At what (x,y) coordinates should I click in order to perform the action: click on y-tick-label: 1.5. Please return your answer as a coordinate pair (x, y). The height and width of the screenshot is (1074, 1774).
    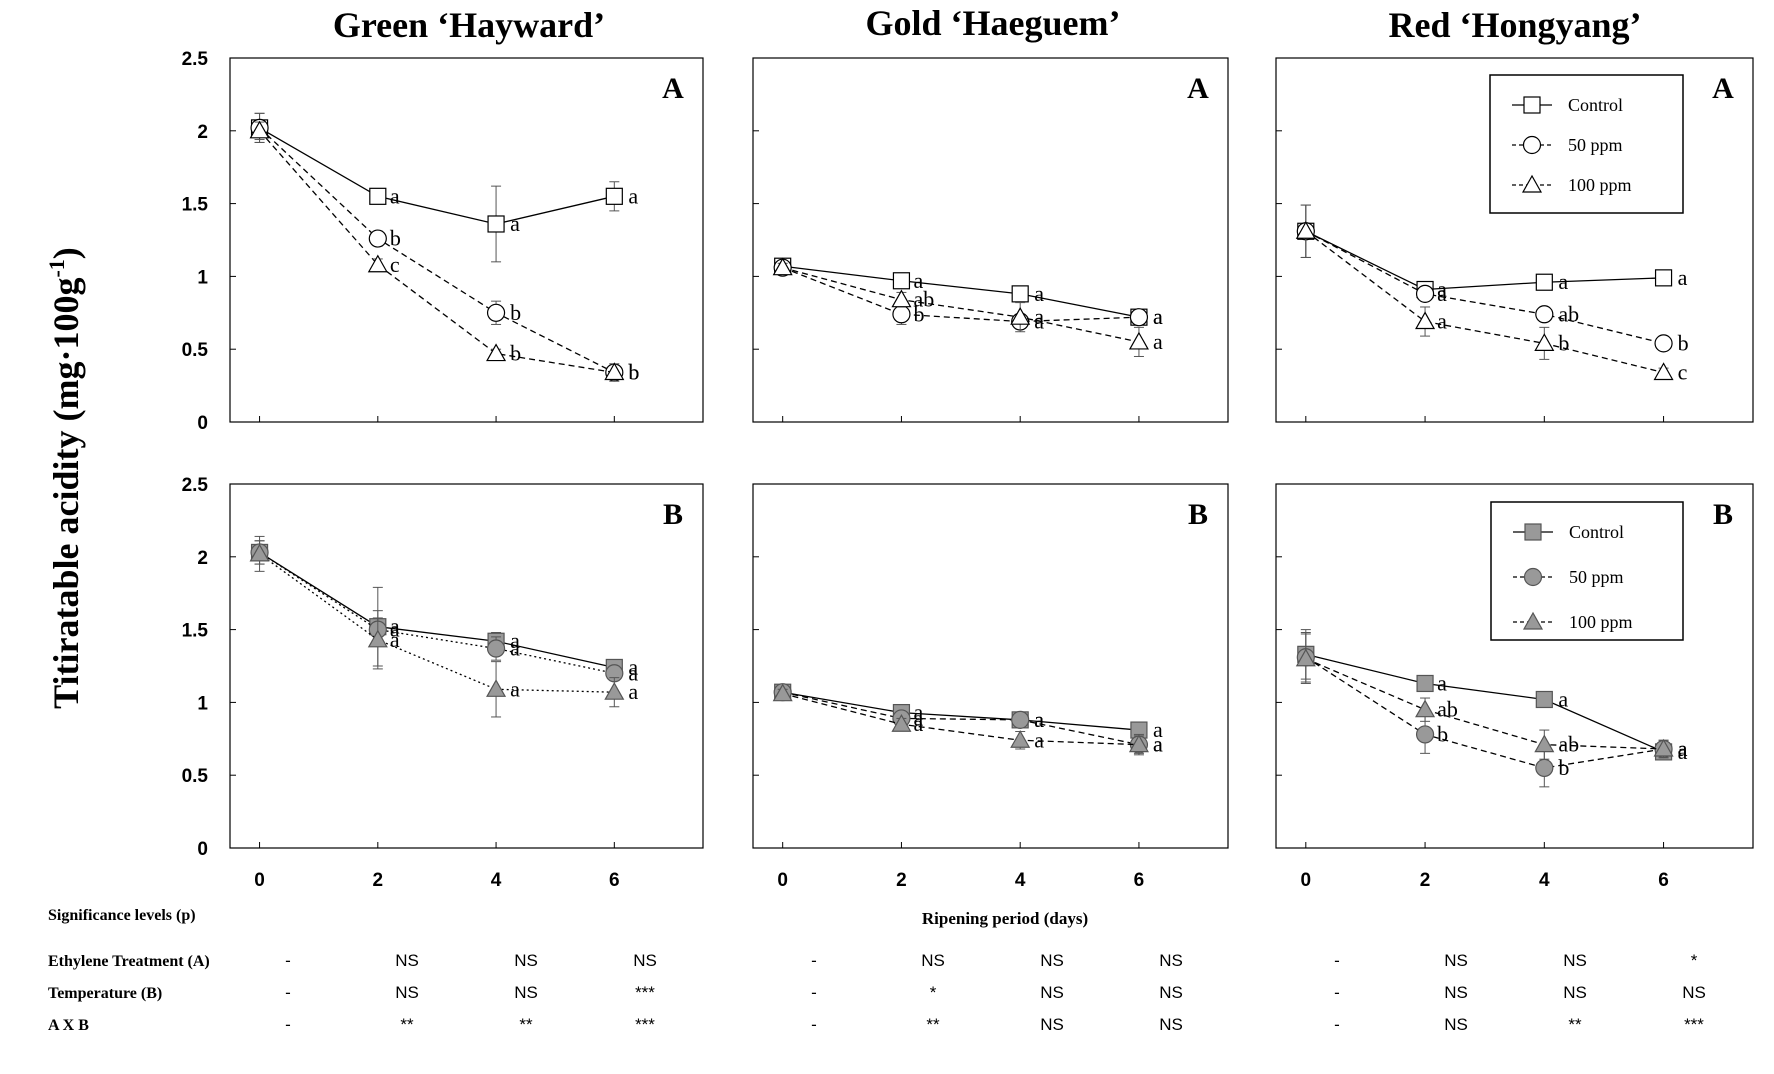
    Looking at the image, I should click on (195, 205).